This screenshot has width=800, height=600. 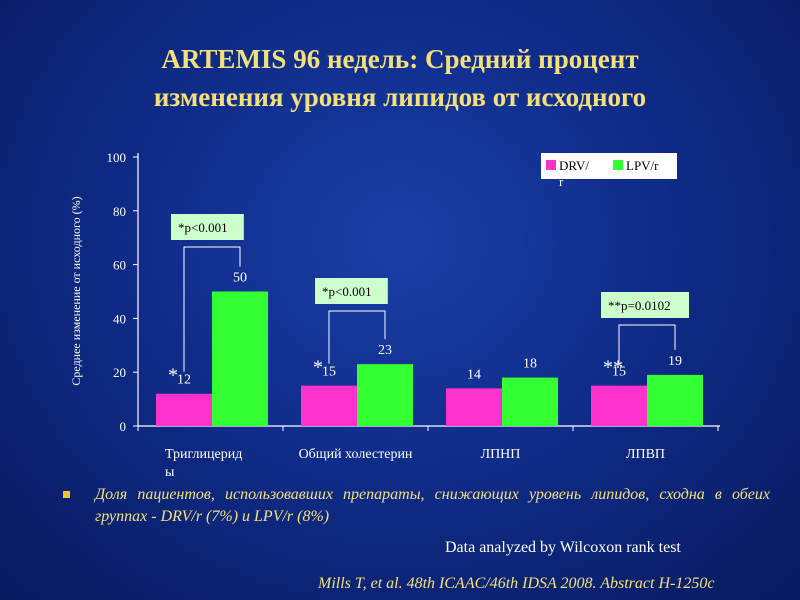 I want to click on x-category-label: ЛПНП, so click(x=501, y=454).